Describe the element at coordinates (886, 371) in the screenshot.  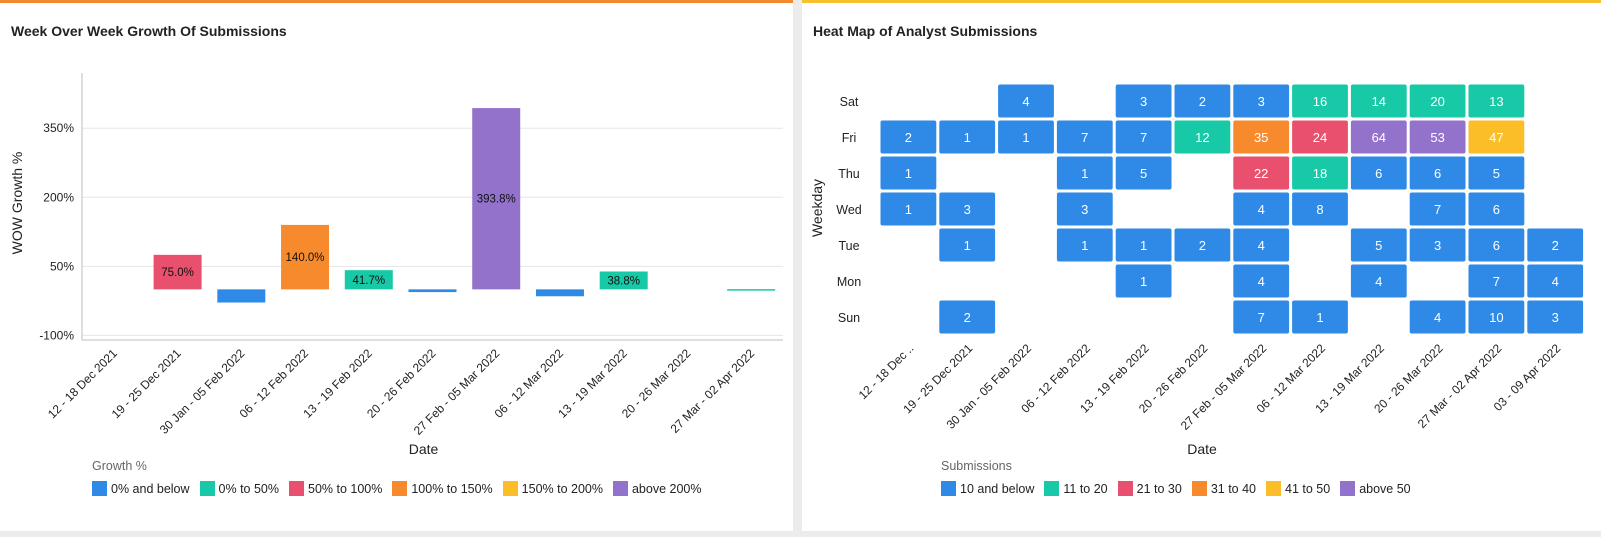
I see `date-tick-label: 12 - 18 Dec ..` at that location.